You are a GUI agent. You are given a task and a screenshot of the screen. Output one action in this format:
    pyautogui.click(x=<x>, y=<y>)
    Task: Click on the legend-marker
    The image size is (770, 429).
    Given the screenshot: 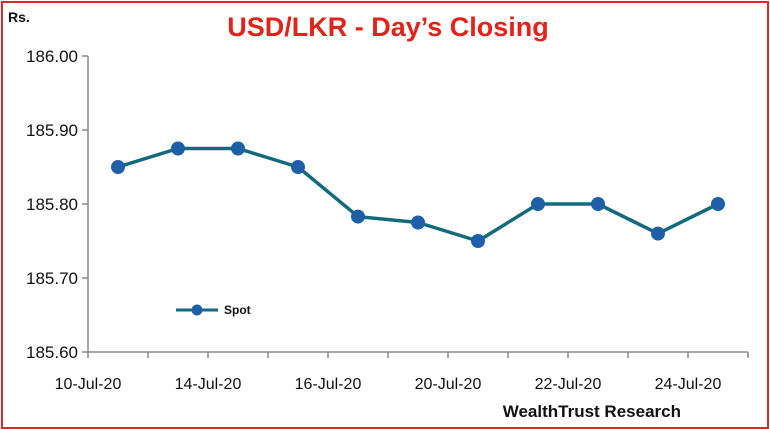 What is the action you would take?
    pyautogui.click(x=197, y=310)
    